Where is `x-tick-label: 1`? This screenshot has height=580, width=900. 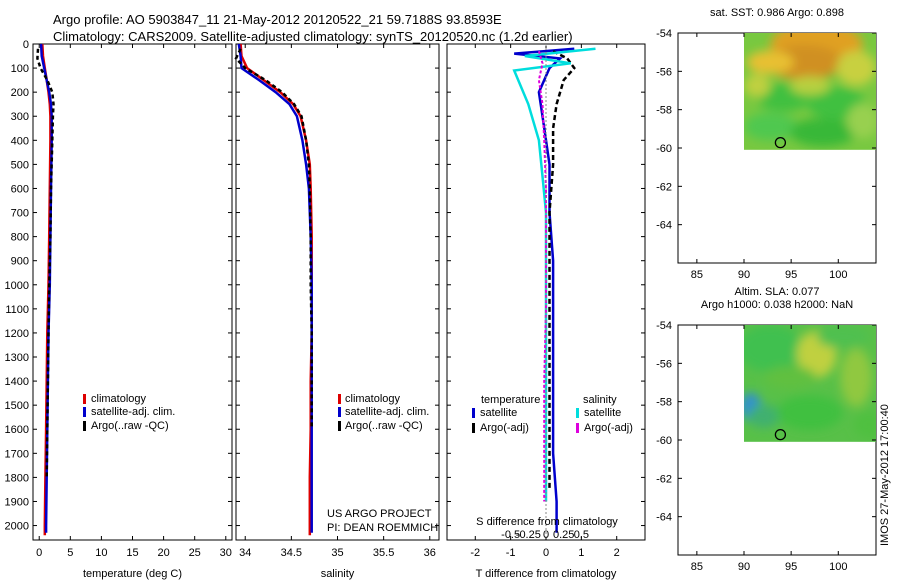
x-tick-label: 1 is located at coordinates (581, 553).